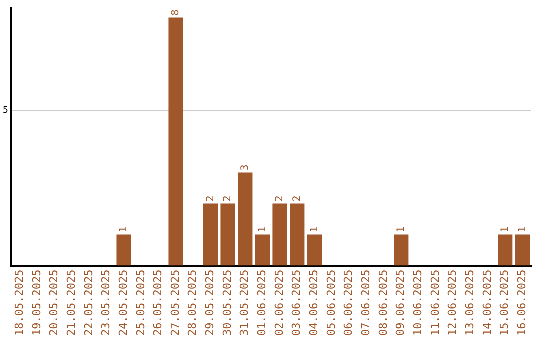  I want to click on x-tick-label: 06.06.2025, so click(349, 303).